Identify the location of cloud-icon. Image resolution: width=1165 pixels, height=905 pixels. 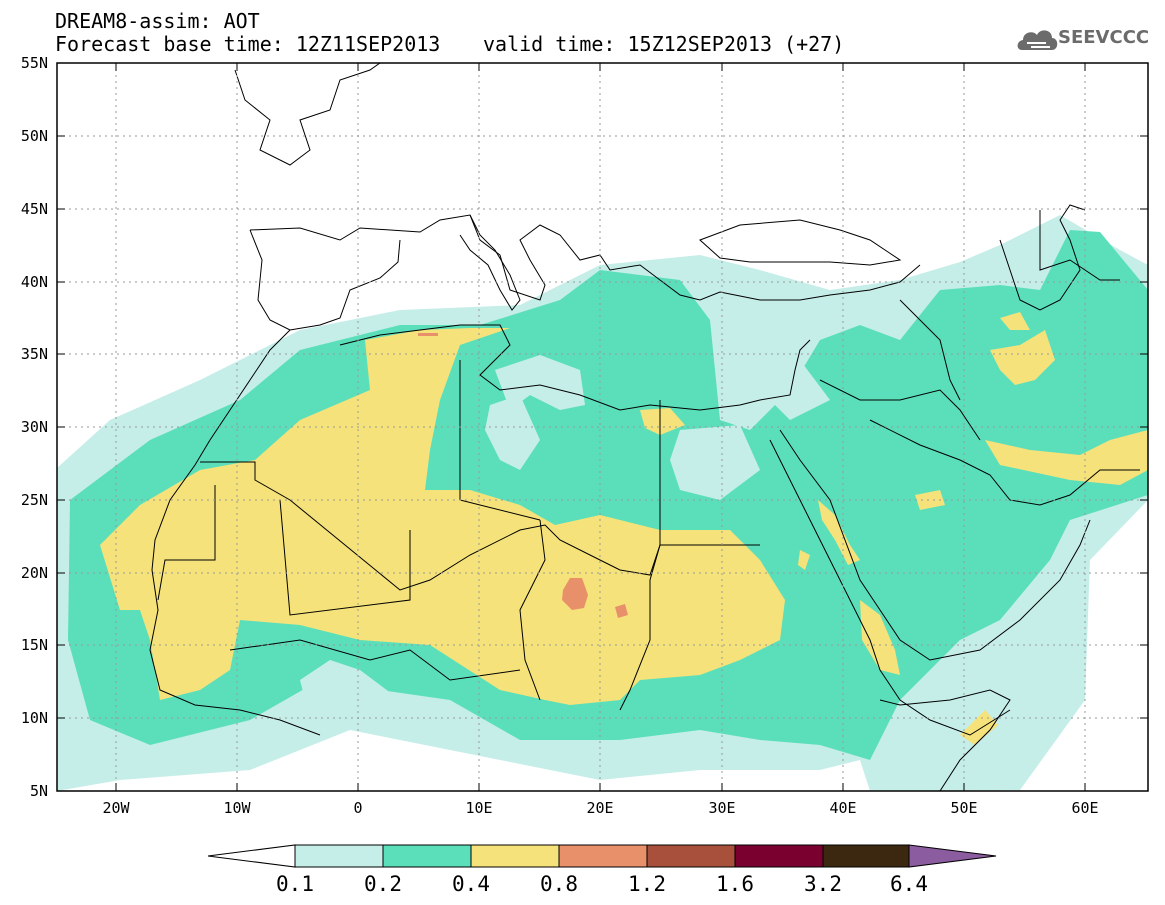
(1037, 40).